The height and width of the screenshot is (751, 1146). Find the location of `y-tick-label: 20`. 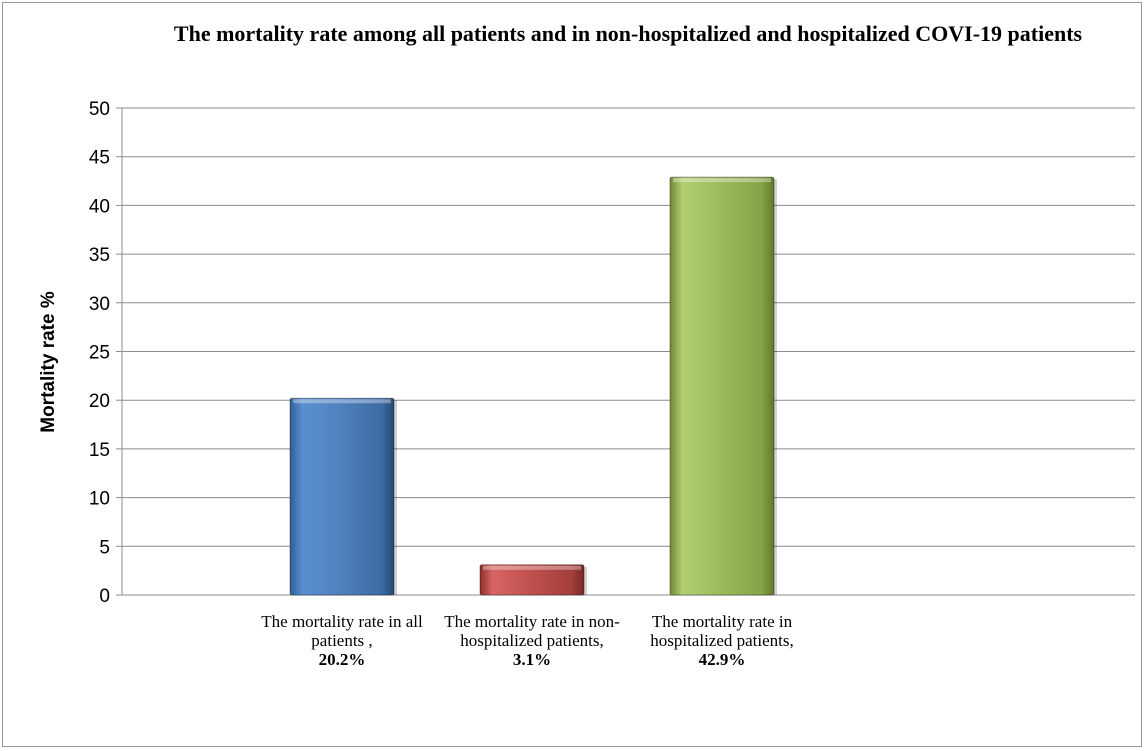

y-tick-label: 20 is located at coordinates (99, 401).